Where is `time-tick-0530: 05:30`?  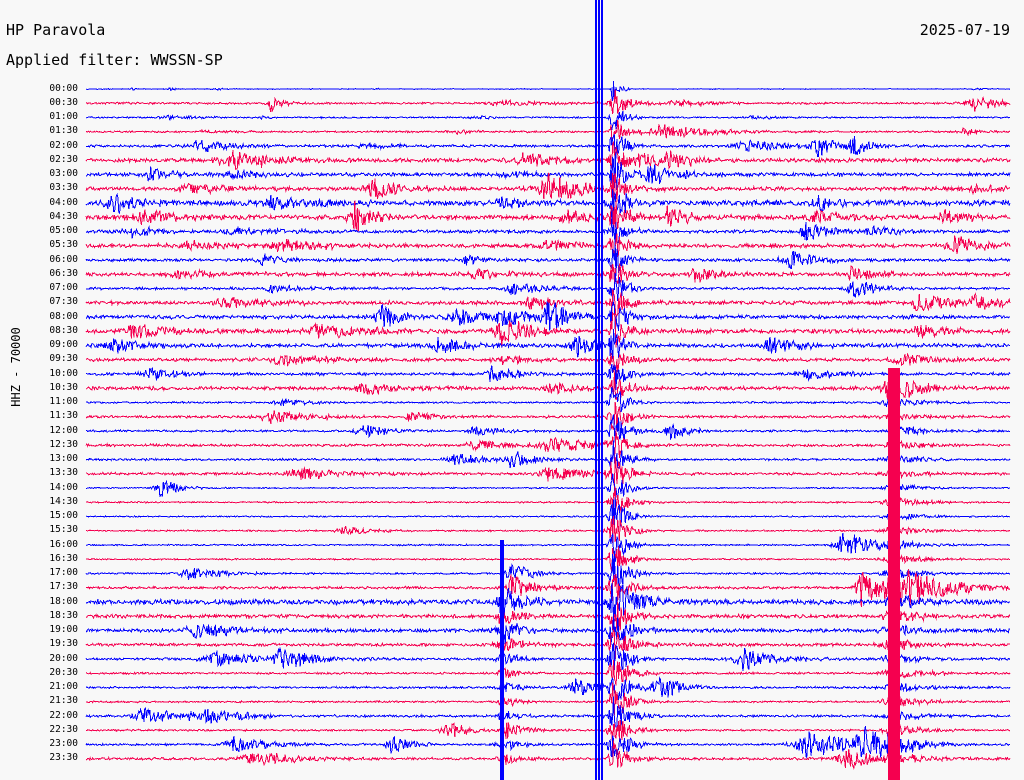 time-tick-0530: 05:30 is located at coordinates (63, 245).